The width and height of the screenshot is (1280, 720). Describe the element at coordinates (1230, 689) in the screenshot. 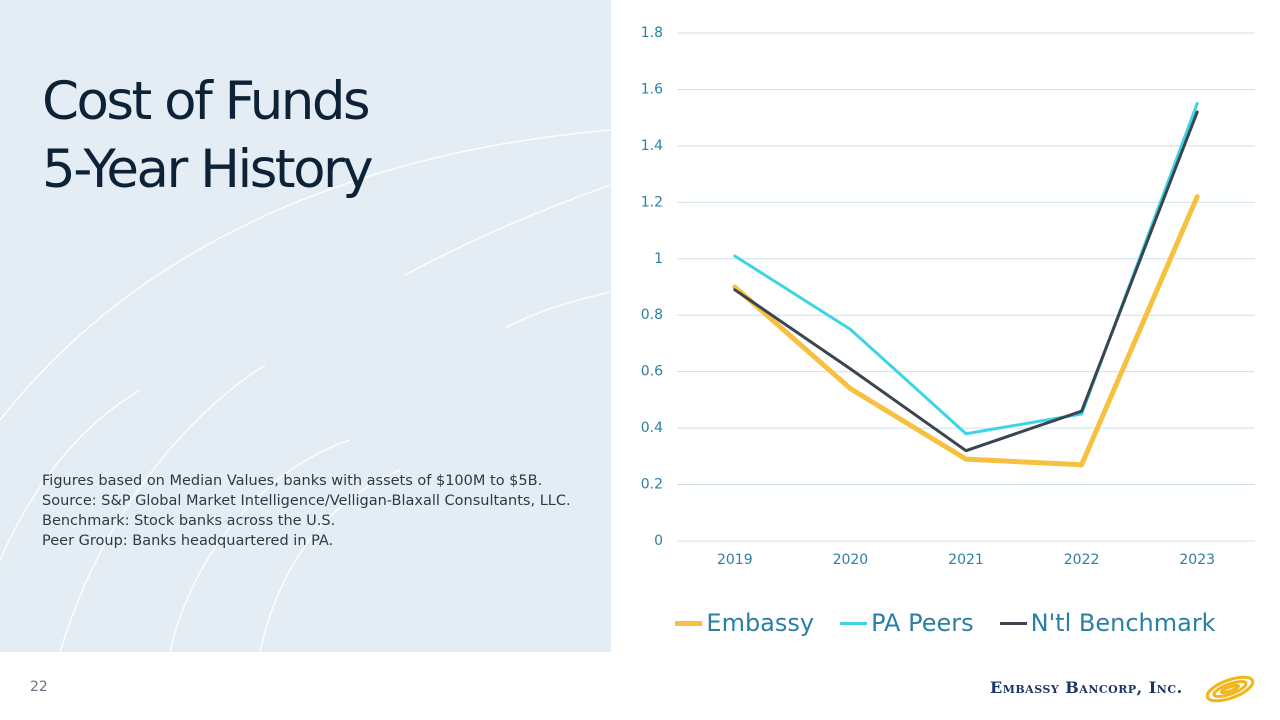

I see `logo-mark` at that location.